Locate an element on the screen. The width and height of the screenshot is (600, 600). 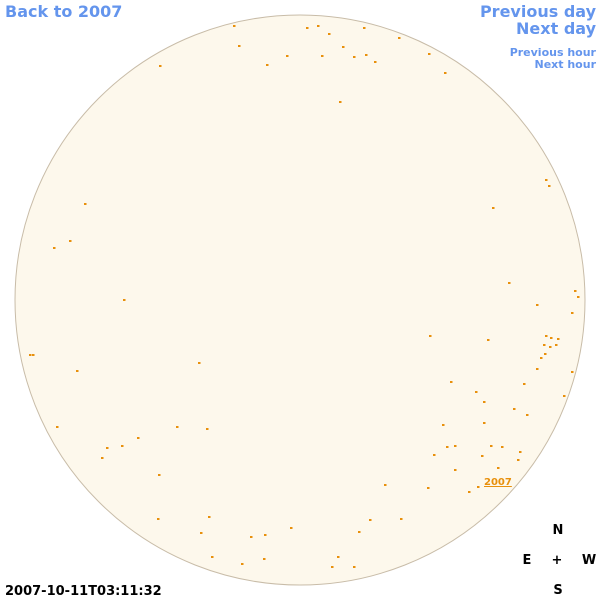
timestamp: 2007-10-11T03:11:32 is located at coordinates (83, 591).